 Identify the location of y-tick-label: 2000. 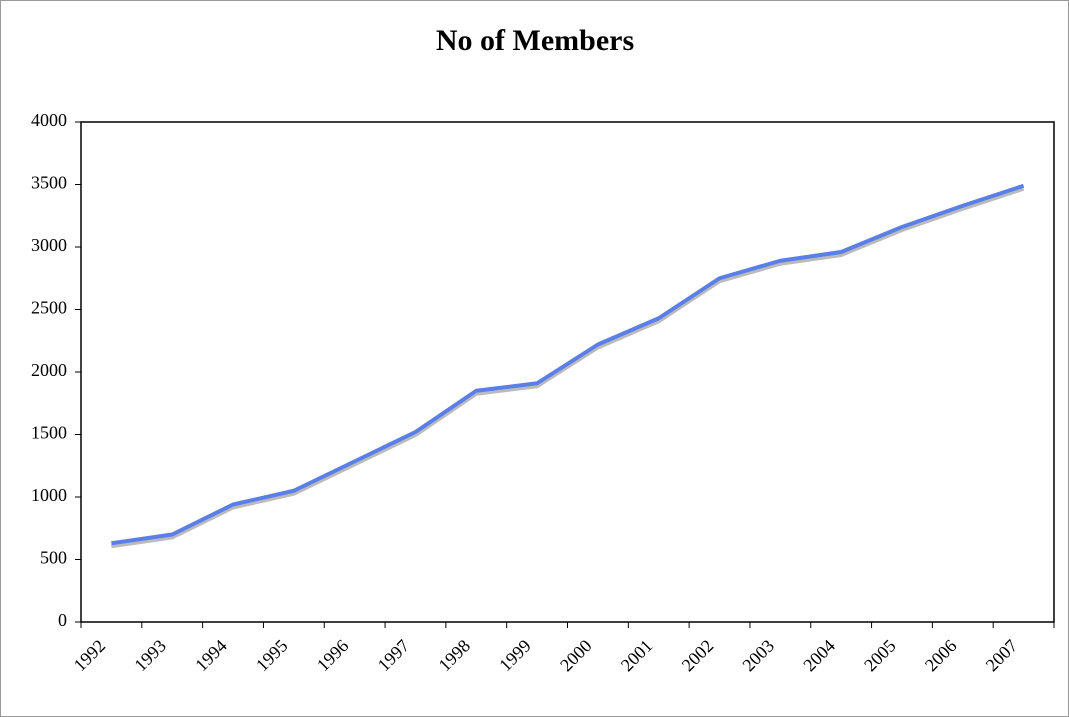
(49, 370).